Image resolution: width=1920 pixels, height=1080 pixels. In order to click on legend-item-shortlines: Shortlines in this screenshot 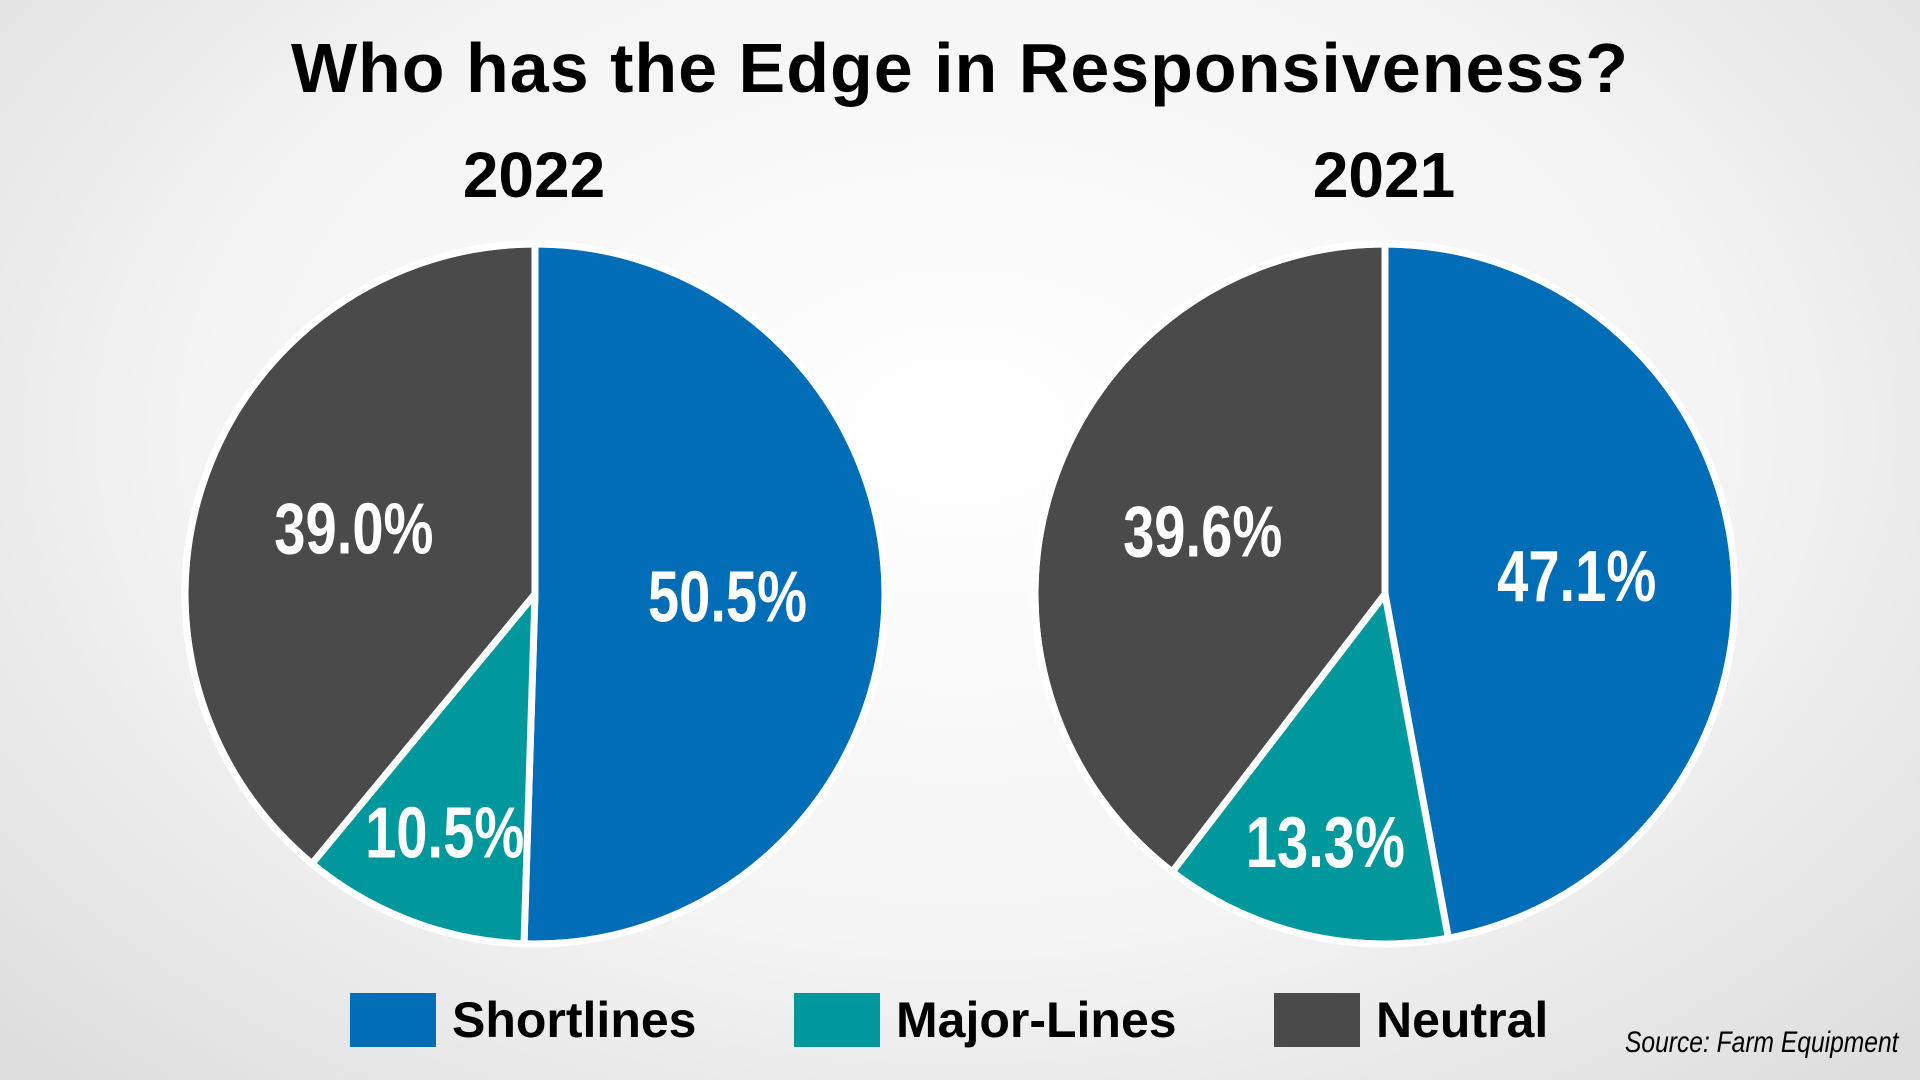, I will do `click(523, 1020)`.